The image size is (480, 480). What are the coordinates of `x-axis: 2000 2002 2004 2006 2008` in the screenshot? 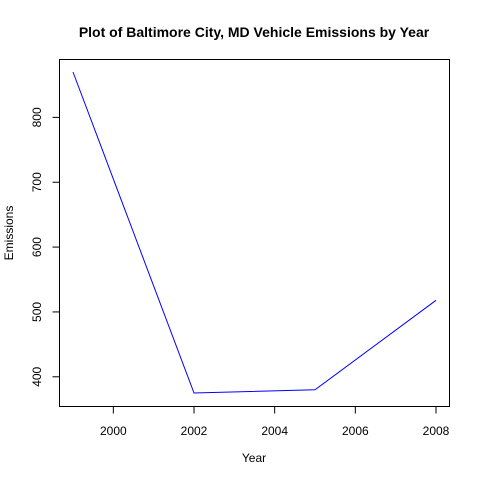 It's located at (275, 422).